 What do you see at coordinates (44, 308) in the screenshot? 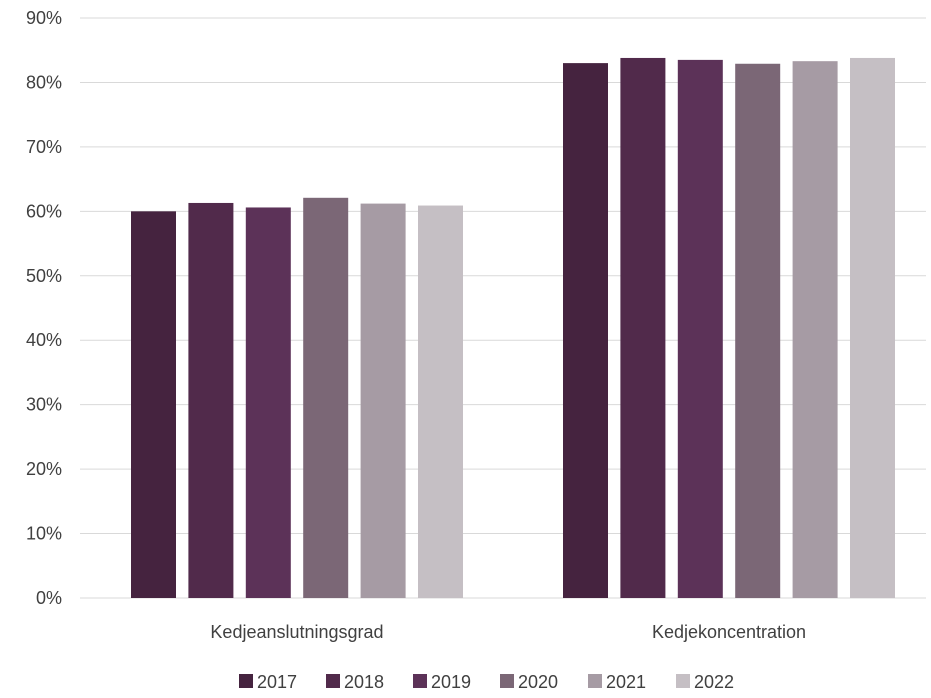
I see `y-axis-ticks: 0% 10% 20% 30% 40% 50% 60% 70% 80% 90%` at bounding box center [44, 308].